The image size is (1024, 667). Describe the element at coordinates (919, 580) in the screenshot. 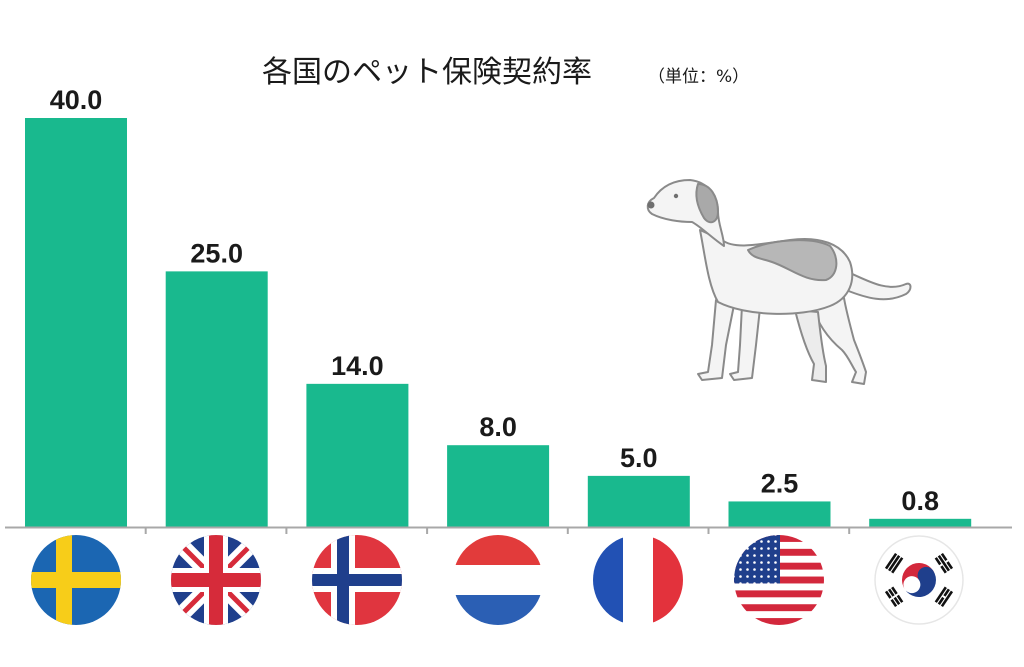

I see `south-korea-flag-icon` at that location.